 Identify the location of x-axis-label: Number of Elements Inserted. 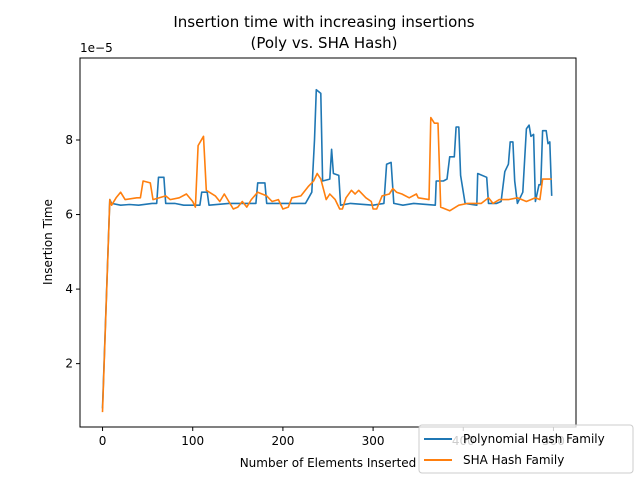
(328, 463).